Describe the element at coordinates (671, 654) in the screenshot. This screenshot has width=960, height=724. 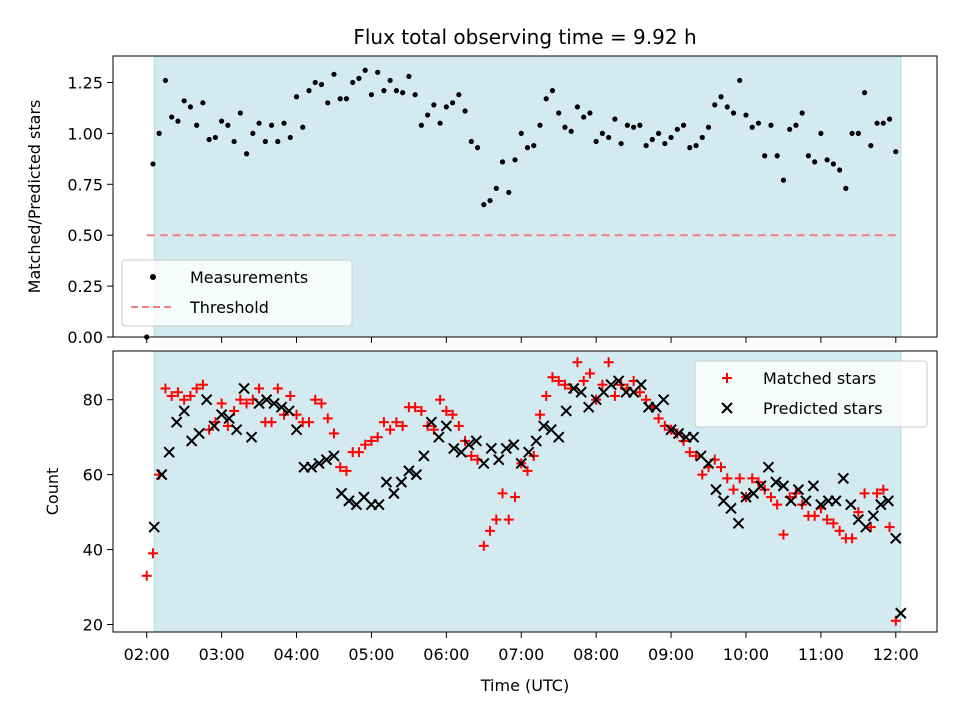
I see `x-tick-label: 09:00` at that location.